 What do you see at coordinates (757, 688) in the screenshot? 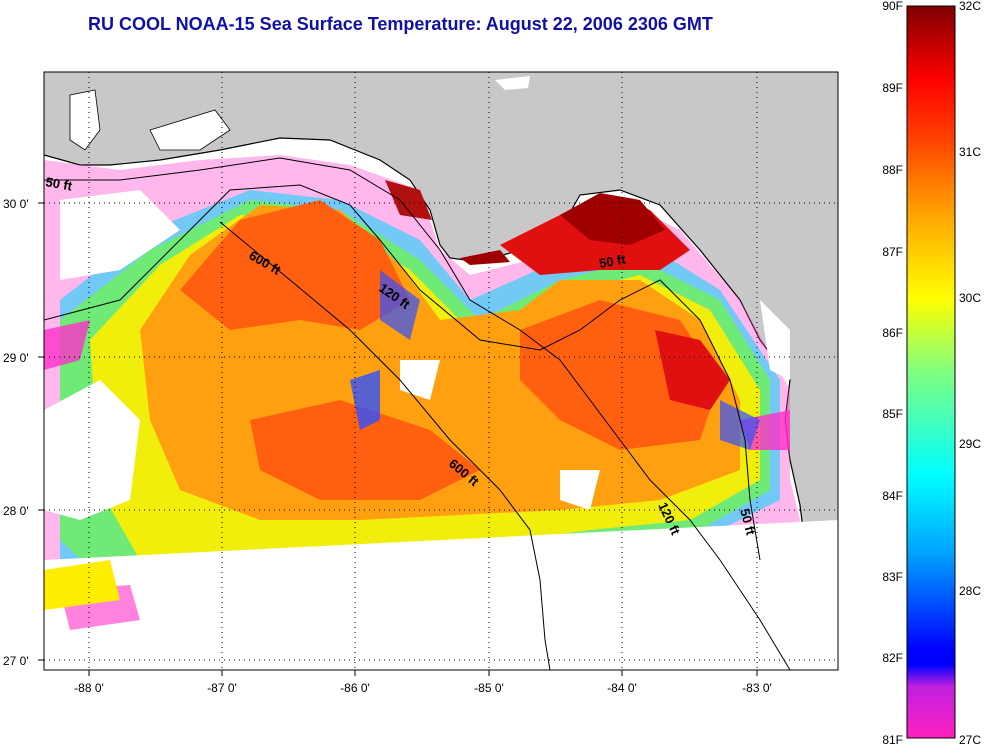
I see `lon-tick-label: -83 0'` at bounding box center [757, 688].